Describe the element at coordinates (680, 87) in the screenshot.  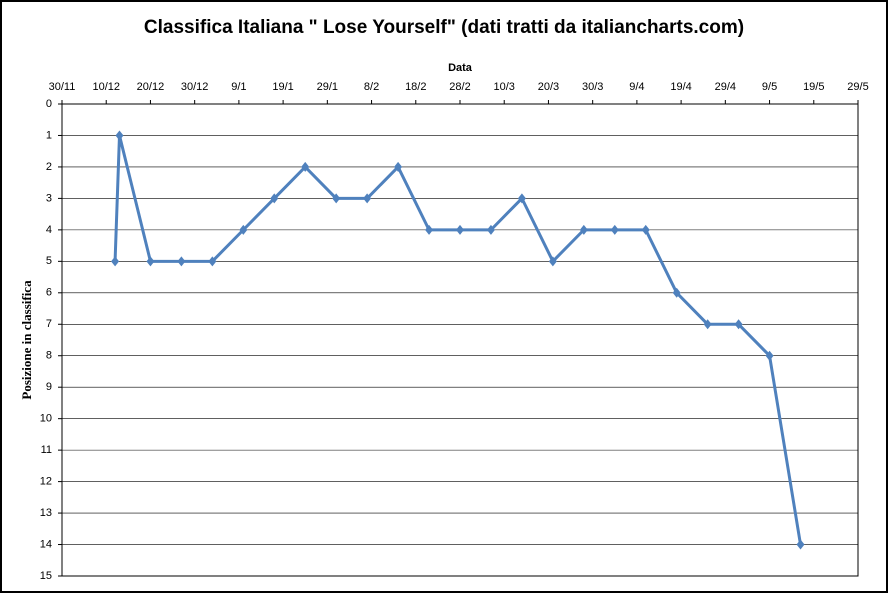
I see `x-tick-label: 19/4` at that location.